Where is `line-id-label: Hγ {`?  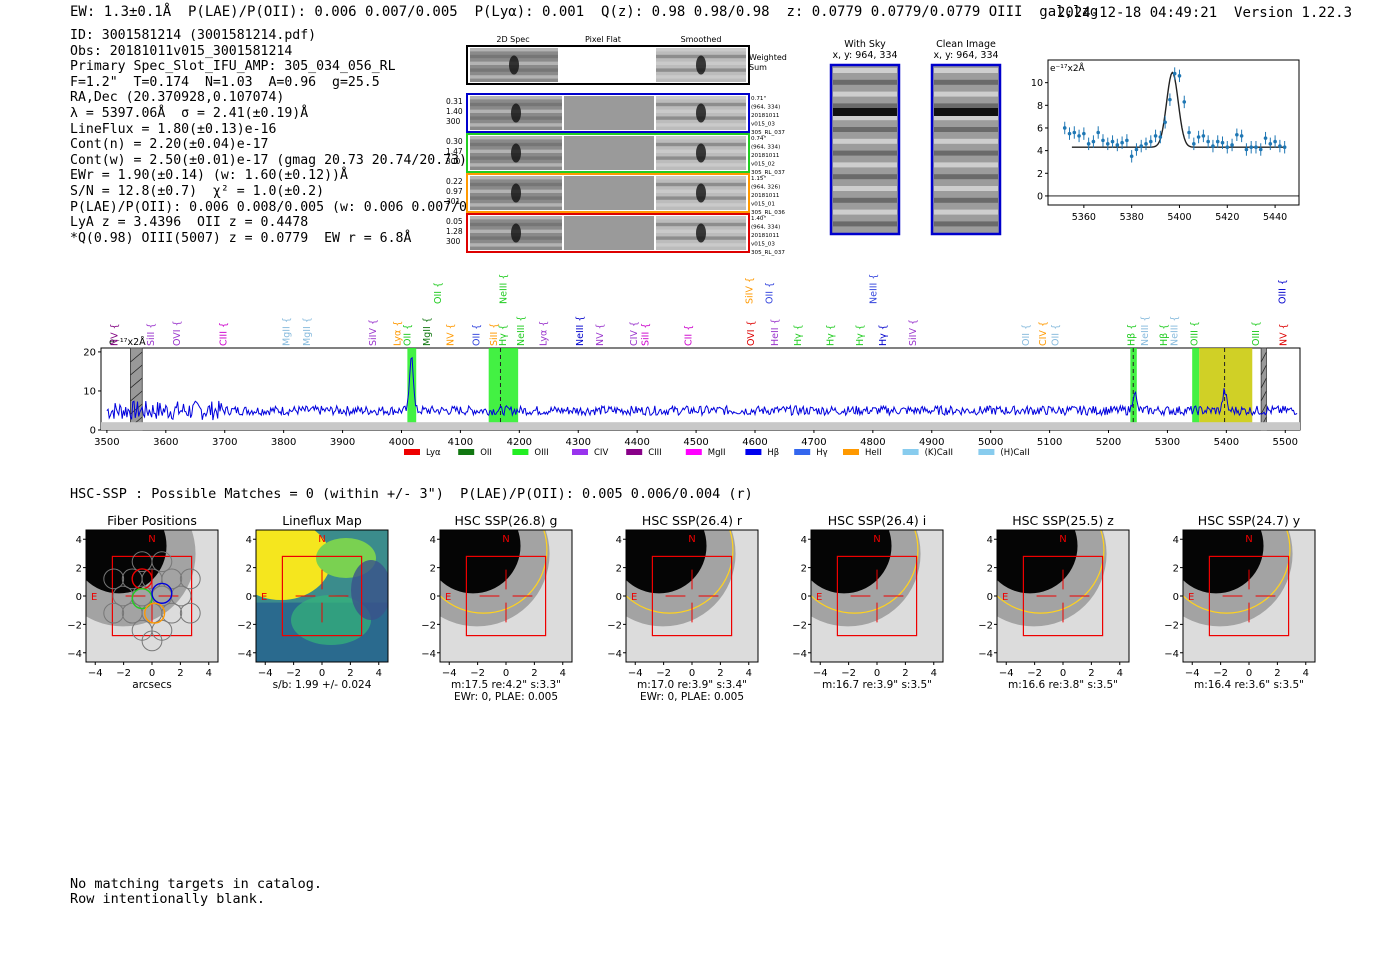 line-id-label: Hγ { is located at coordinates (503, 335).